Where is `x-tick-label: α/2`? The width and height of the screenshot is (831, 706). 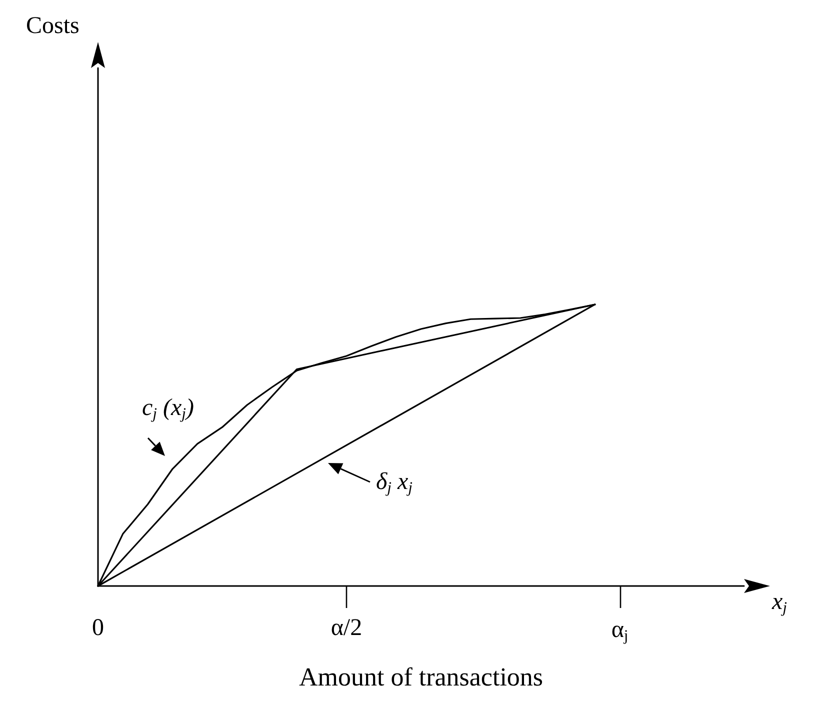 x-tick-label: α/2 is located at coordinates (346, 628).